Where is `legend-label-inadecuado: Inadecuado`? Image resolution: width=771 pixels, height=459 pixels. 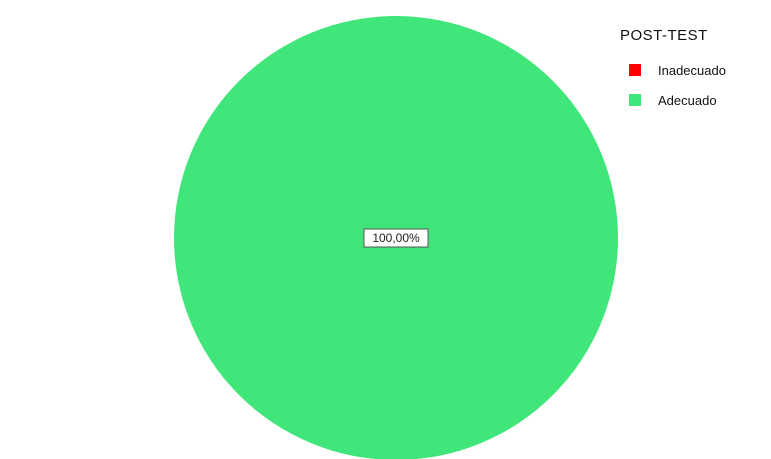
legend-label-inadecuado: Inadecuado is located at coordinates (692, 70).